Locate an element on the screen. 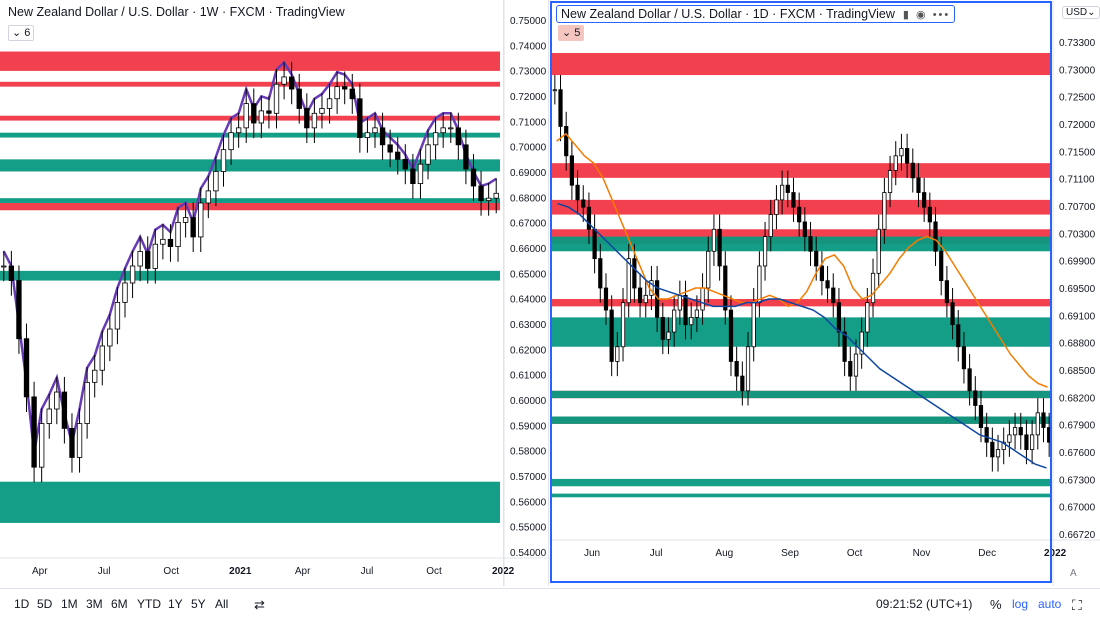 This screenshot has height=619, width=1100. log-scale-toggle: log is located at coordinates (1020, 604).